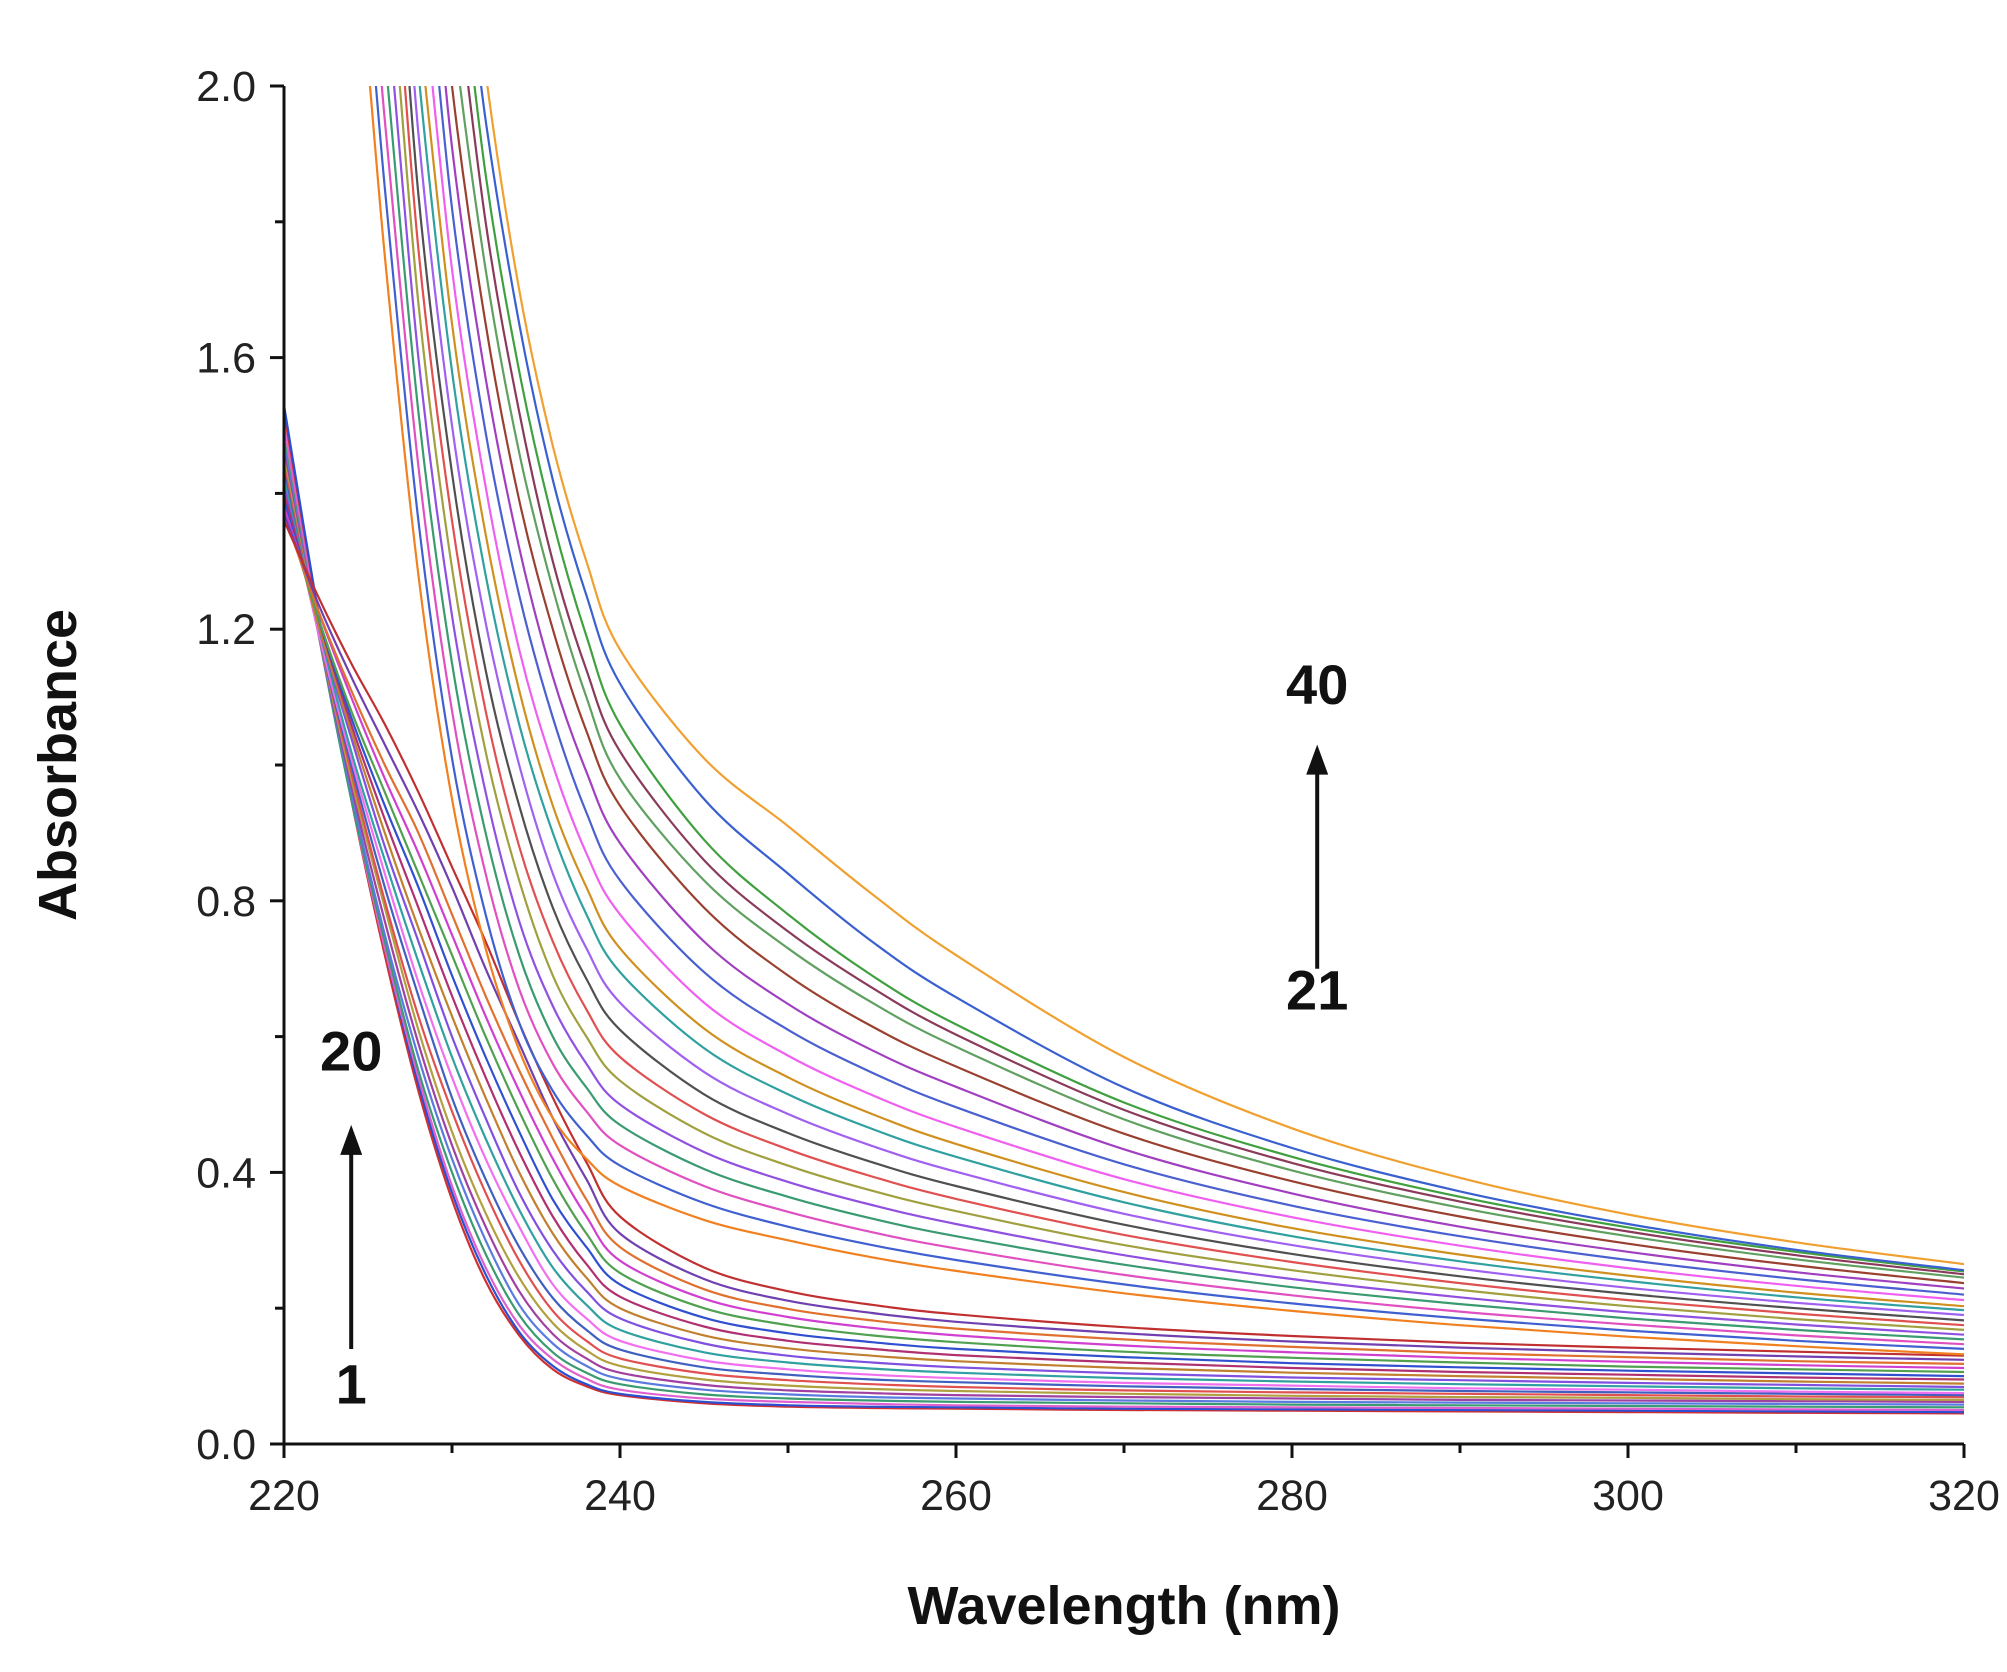  Describe the element at coordinates (226, 87) in the screenshot. I see `y-tick-label: 2.0` at that location.